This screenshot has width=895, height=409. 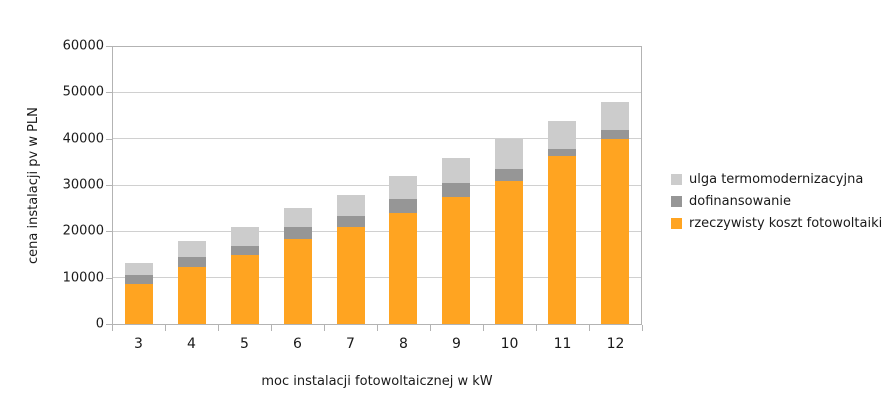 What do you see at coordinates (786, 223) in the screenshot?
I see `legend-label-rzeczywisty-koszt-fotowoltaiki: rzeczywisty koszt fotowoltaiki` at bounding box center [786, 223].